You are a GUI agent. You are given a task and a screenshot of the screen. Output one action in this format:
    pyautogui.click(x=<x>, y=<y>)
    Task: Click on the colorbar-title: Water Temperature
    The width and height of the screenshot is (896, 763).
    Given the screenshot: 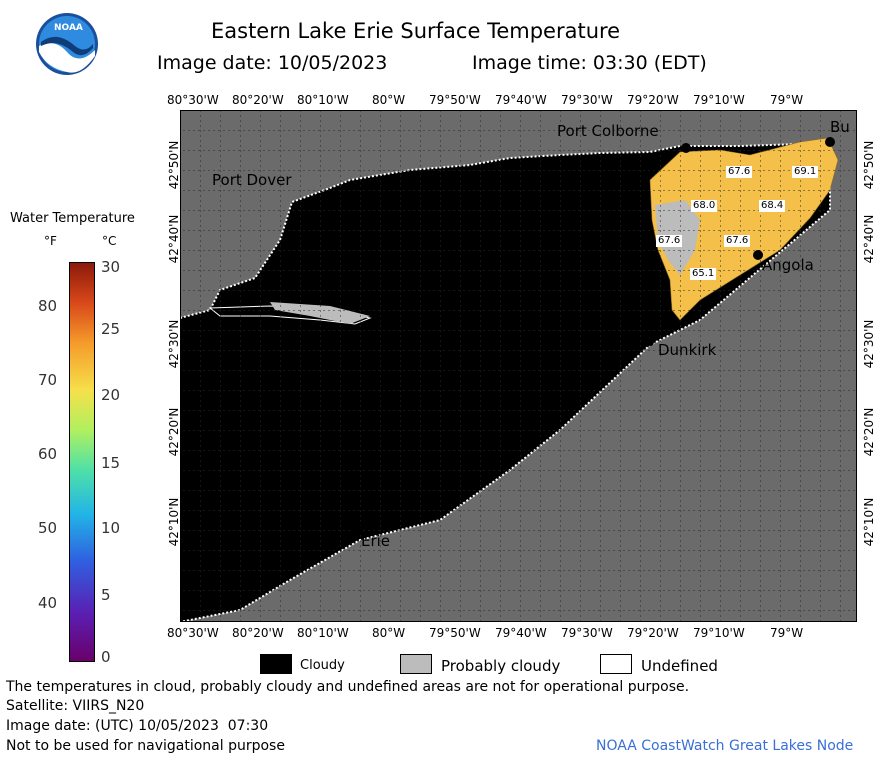 What is the action you would take?
    pyautogui.click(x=72, y=218)
    